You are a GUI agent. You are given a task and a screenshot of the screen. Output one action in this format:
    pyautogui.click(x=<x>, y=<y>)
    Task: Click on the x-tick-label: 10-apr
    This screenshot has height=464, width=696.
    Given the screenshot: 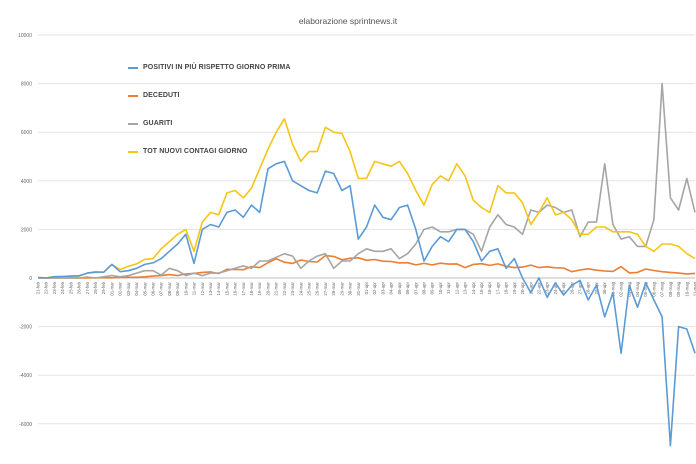 What is the action you would take?
    pyautogui.click(x=440, y=287)
    